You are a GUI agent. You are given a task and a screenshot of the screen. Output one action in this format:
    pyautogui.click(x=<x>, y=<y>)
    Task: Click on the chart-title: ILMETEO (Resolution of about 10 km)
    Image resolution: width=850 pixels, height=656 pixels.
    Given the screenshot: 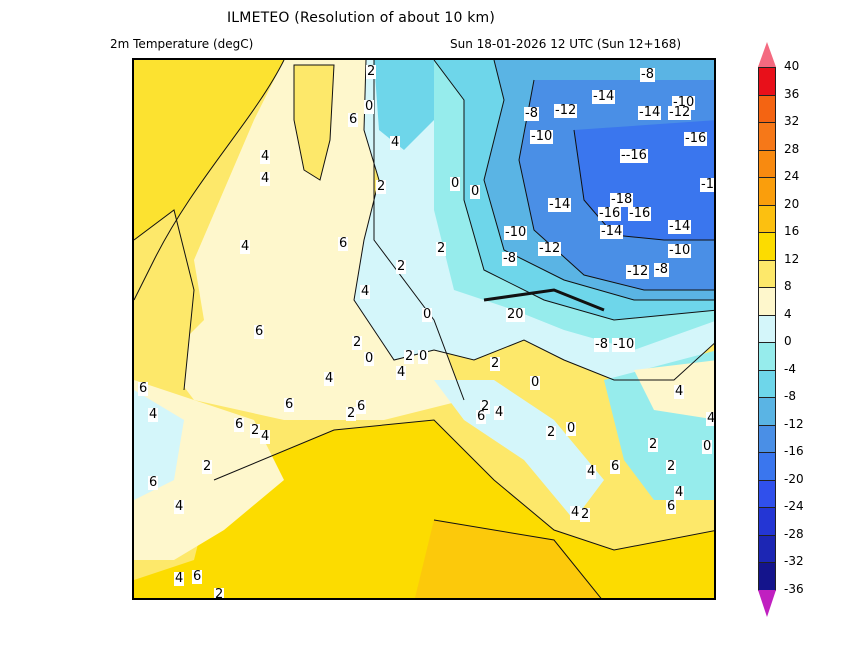 What is the action you would take?
    pyautogui.click(x=425, y=18)
    